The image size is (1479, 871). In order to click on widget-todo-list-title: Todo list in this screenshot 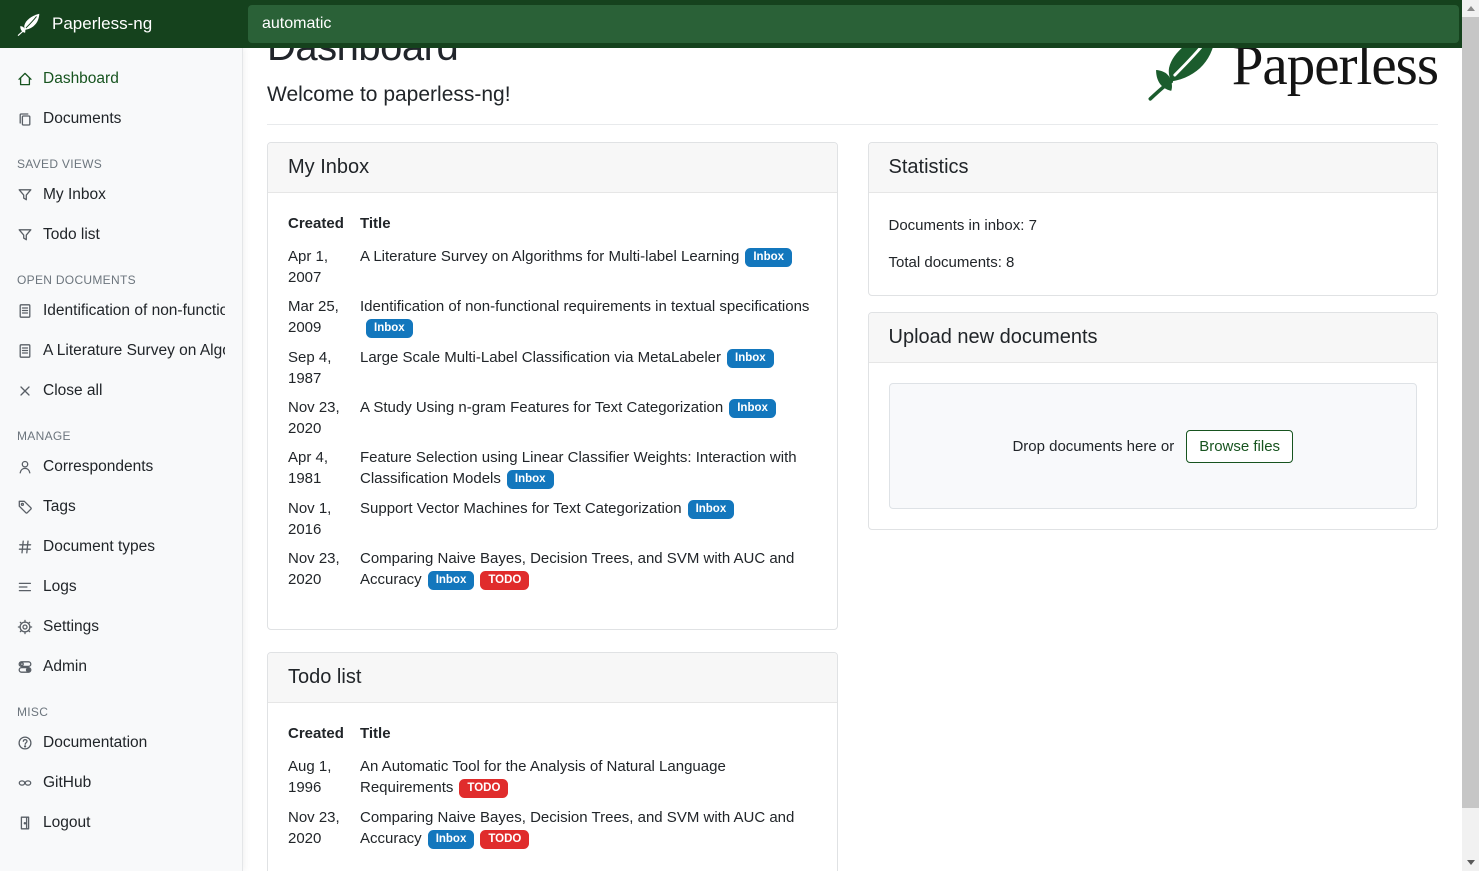, I will do `click(552, 678)`.